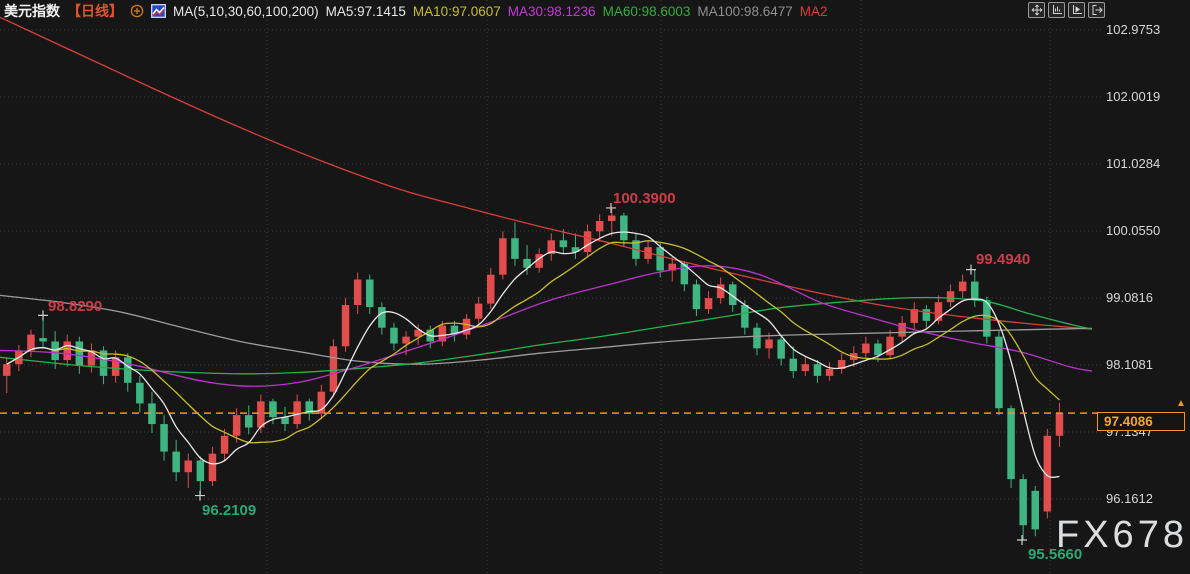 The height and width of the screenshot is (574, 1190). What do you see at coordinates (1066, 10) in the screenshot?
I see `chart-toolbar` at bounding box center [1066, 10].